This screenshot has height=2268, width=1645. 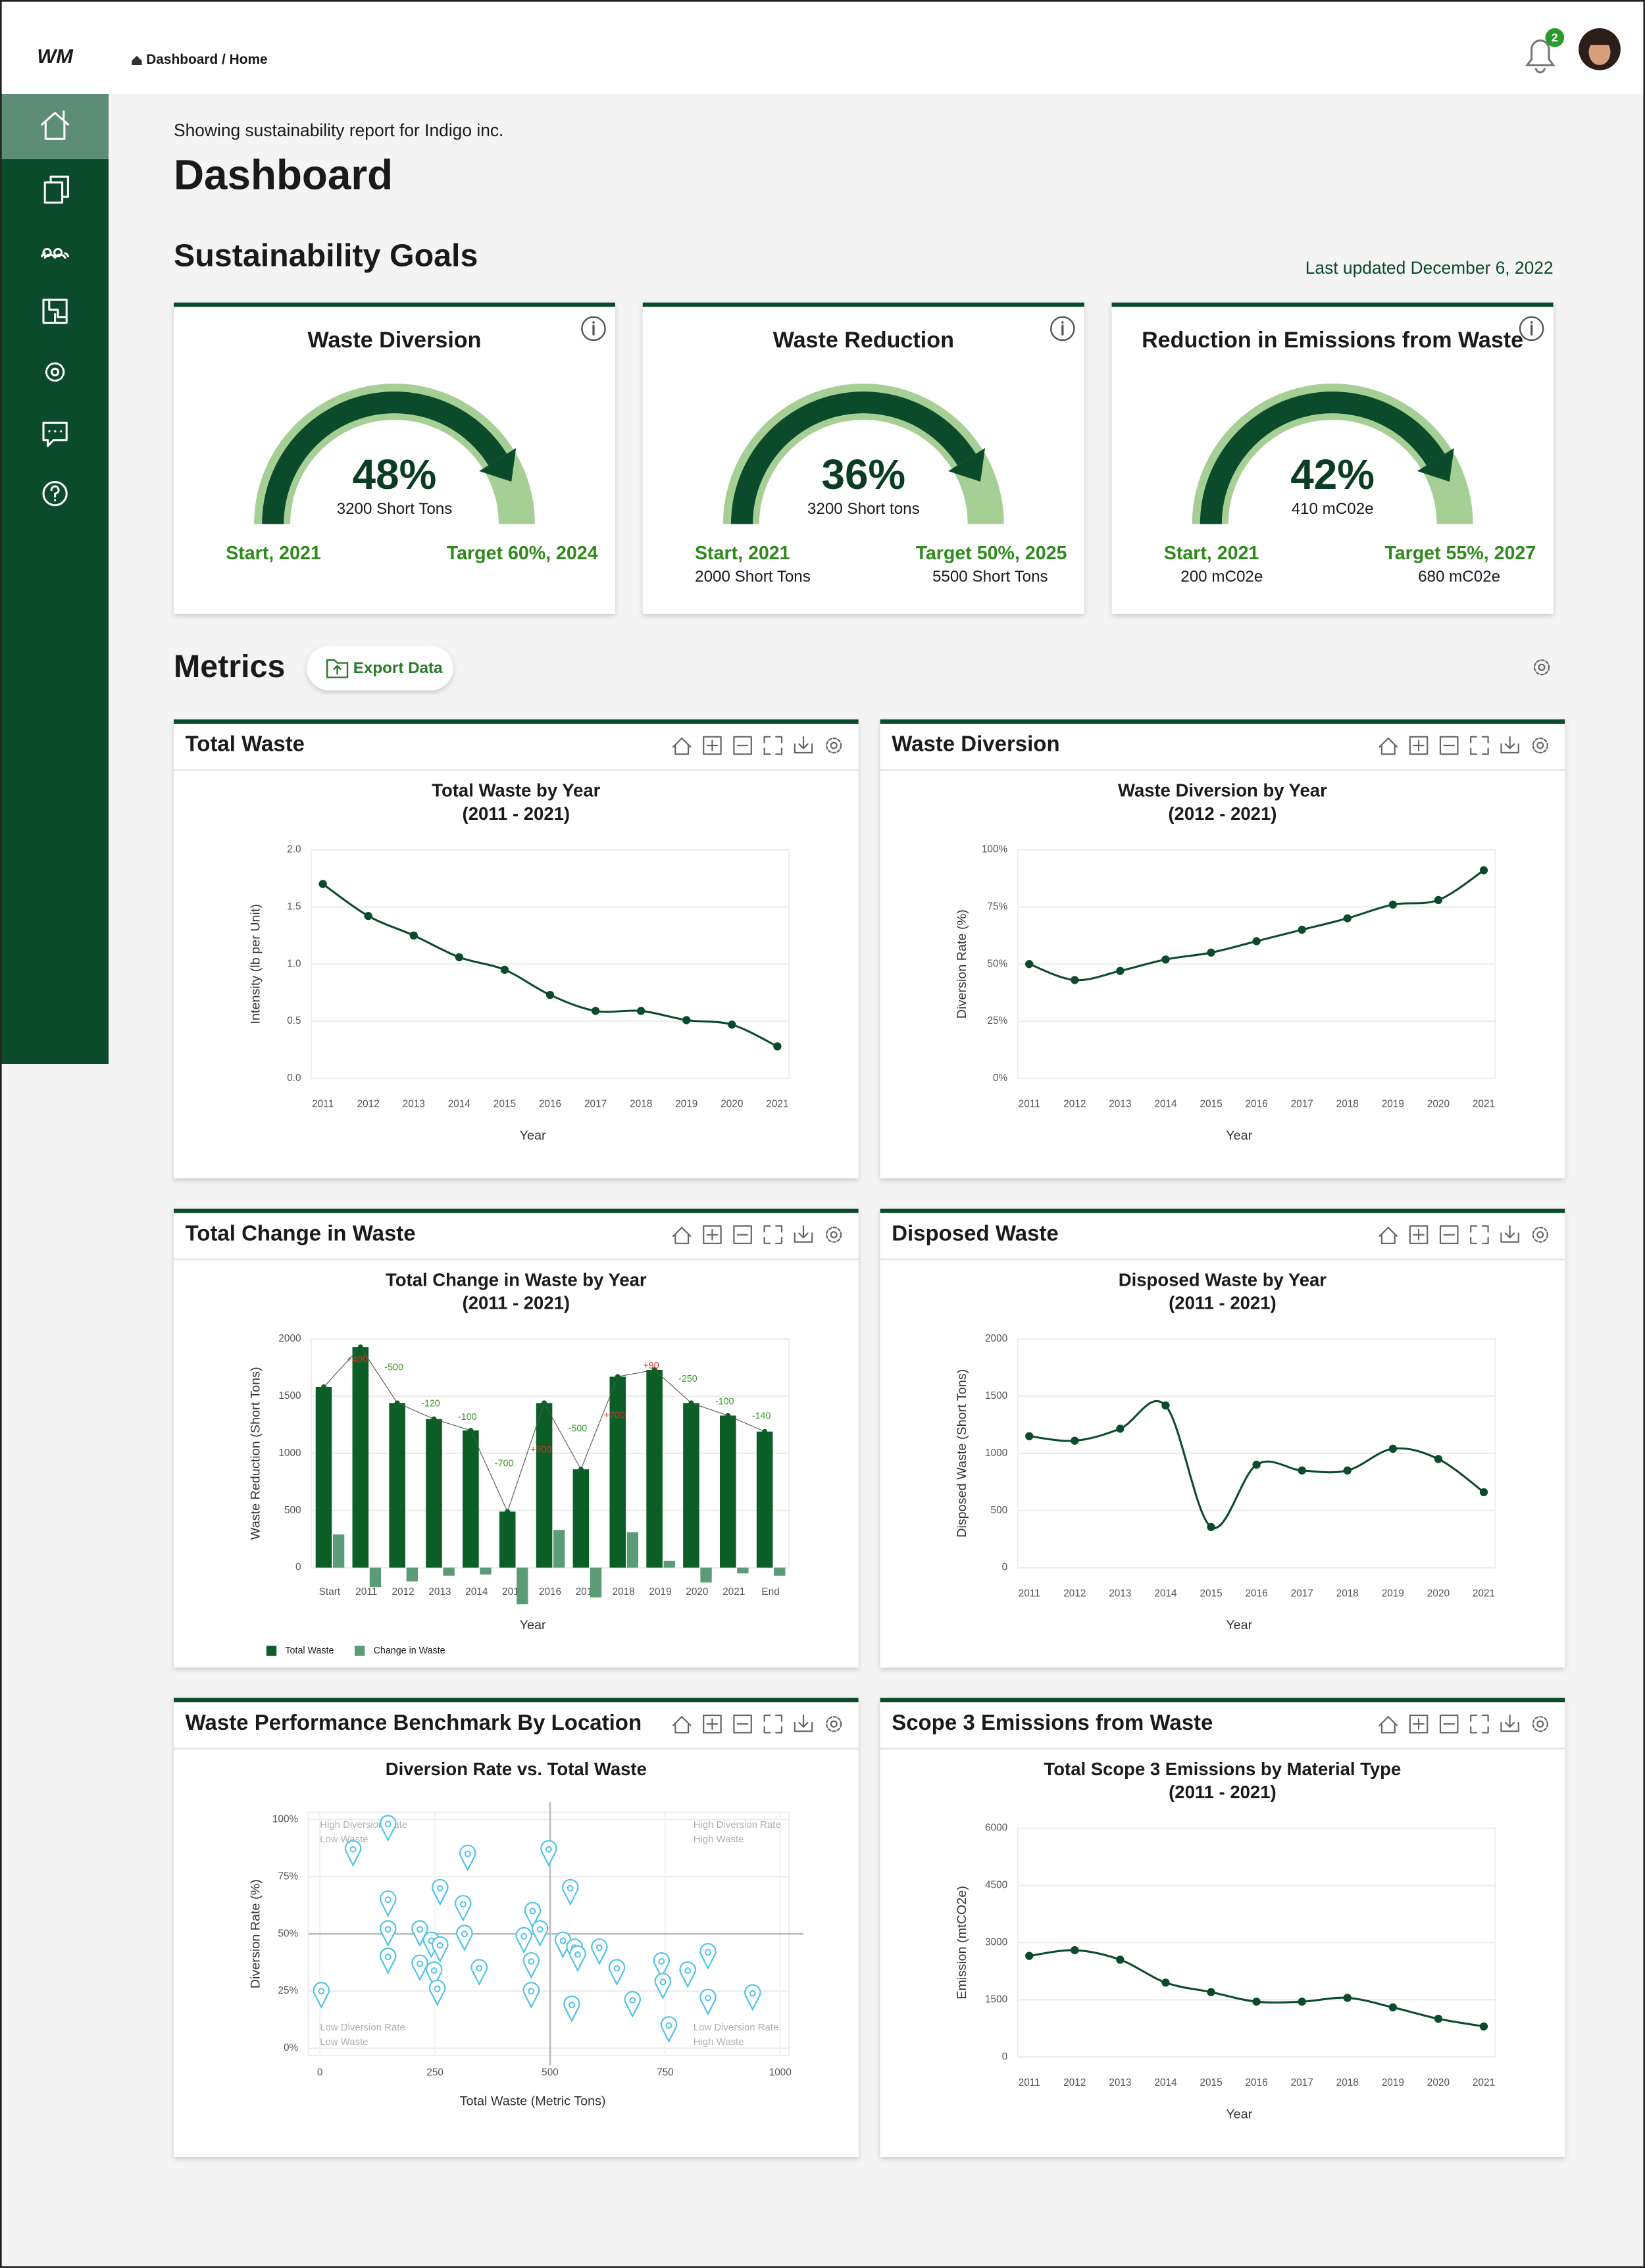 What do you see at coordinates (1005, 2056) in the screenshot?
I see `y-tick-label: 0` at bounding box center [1005, 2056].